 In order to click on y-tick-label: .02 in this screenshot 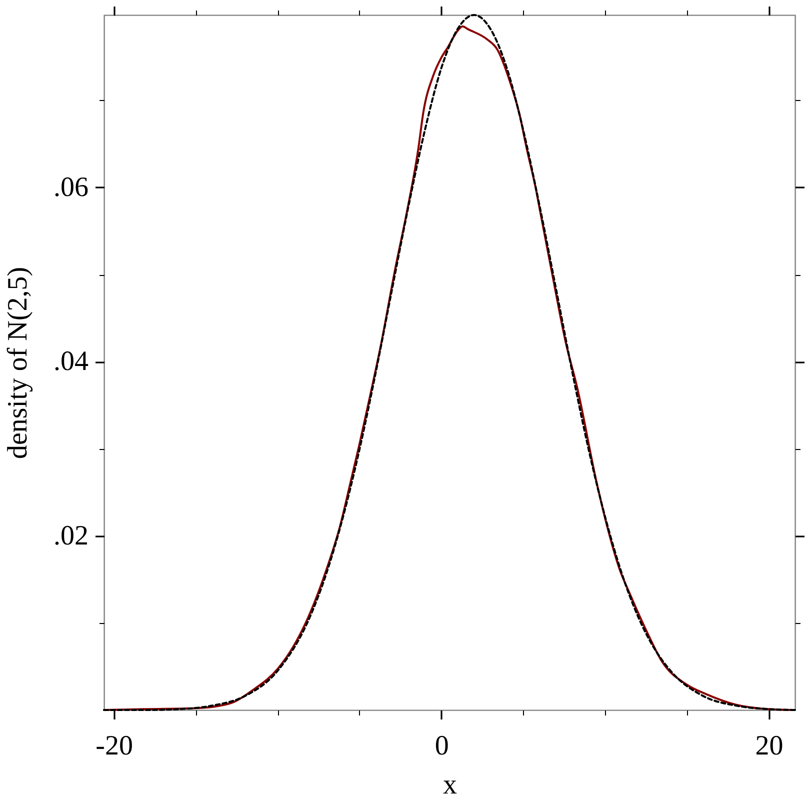, I will do `click(71, 536)`.